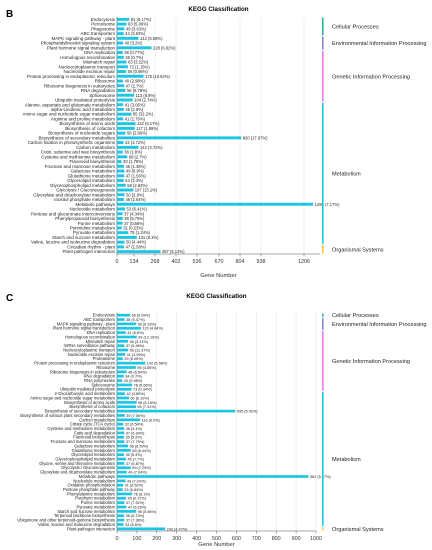 This screenshot has width=432, height=550. Describe the element at coordinates (141, 19) in the screenshot. I see `value-label-b: 81 (6.17%)` at that location.